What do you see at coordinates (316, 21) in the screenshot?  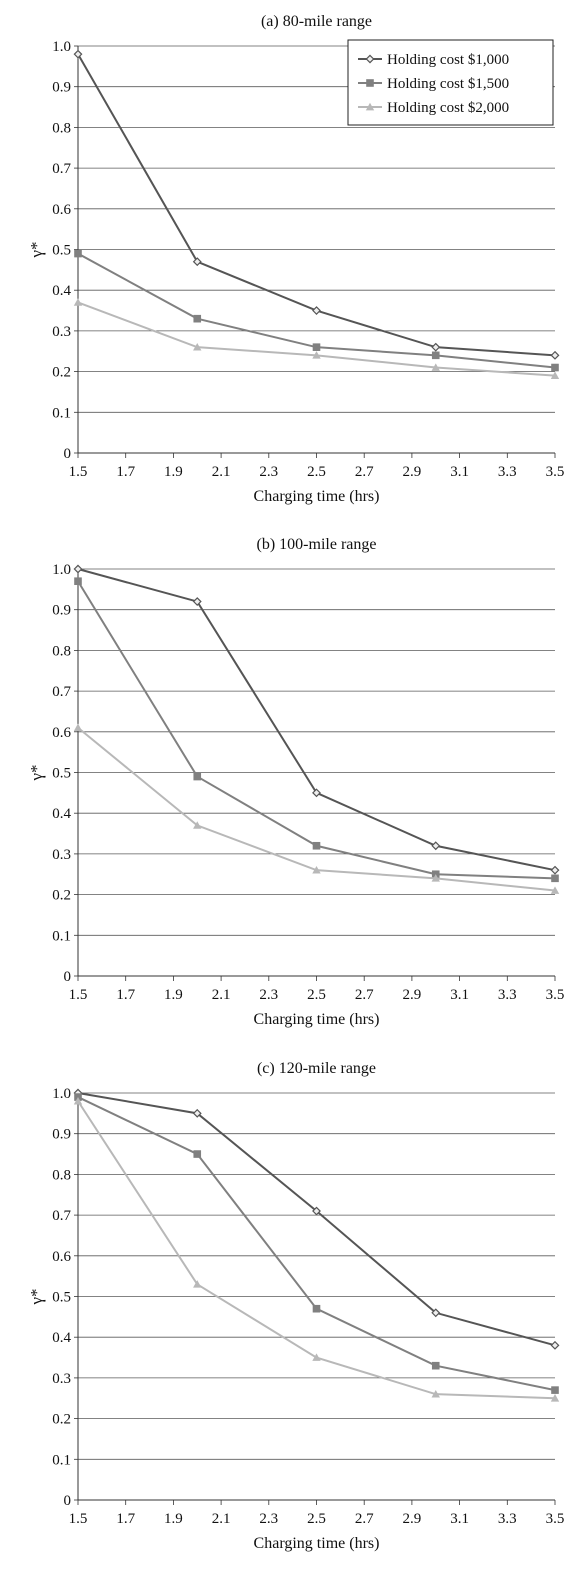 I see `chart-title: (a) 80-mile range` at bounding box center [316, 21].